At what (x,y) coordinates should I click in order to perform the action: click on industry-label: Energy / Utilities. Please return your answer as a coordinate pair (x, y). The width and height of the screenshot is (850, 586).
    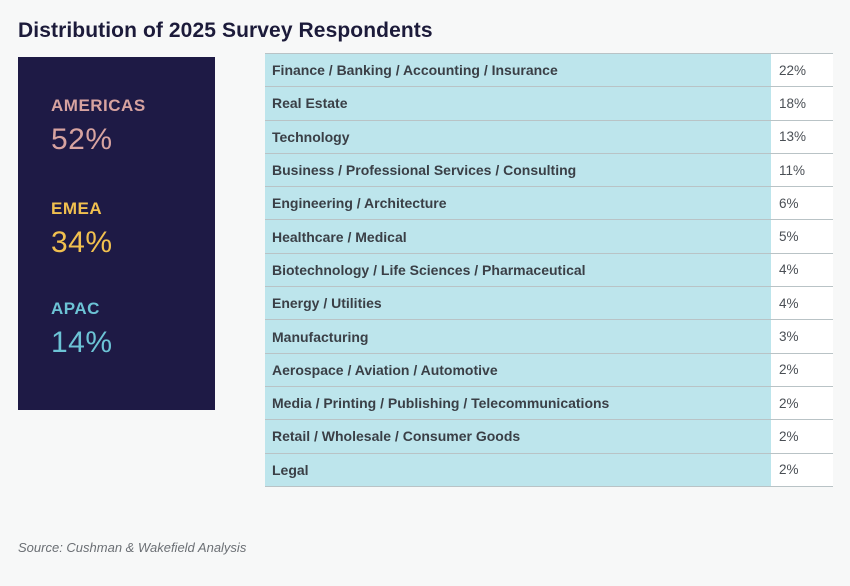
    Looking at the image, I should click on (518, 303).